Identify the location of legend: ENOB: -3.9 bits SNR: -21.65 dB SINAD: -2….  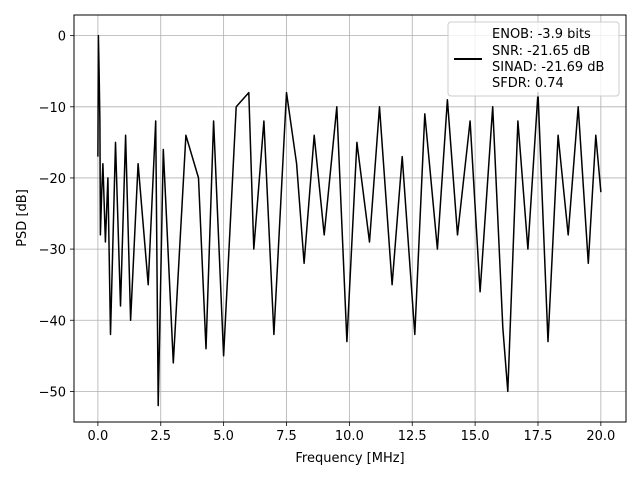
(533, 59).